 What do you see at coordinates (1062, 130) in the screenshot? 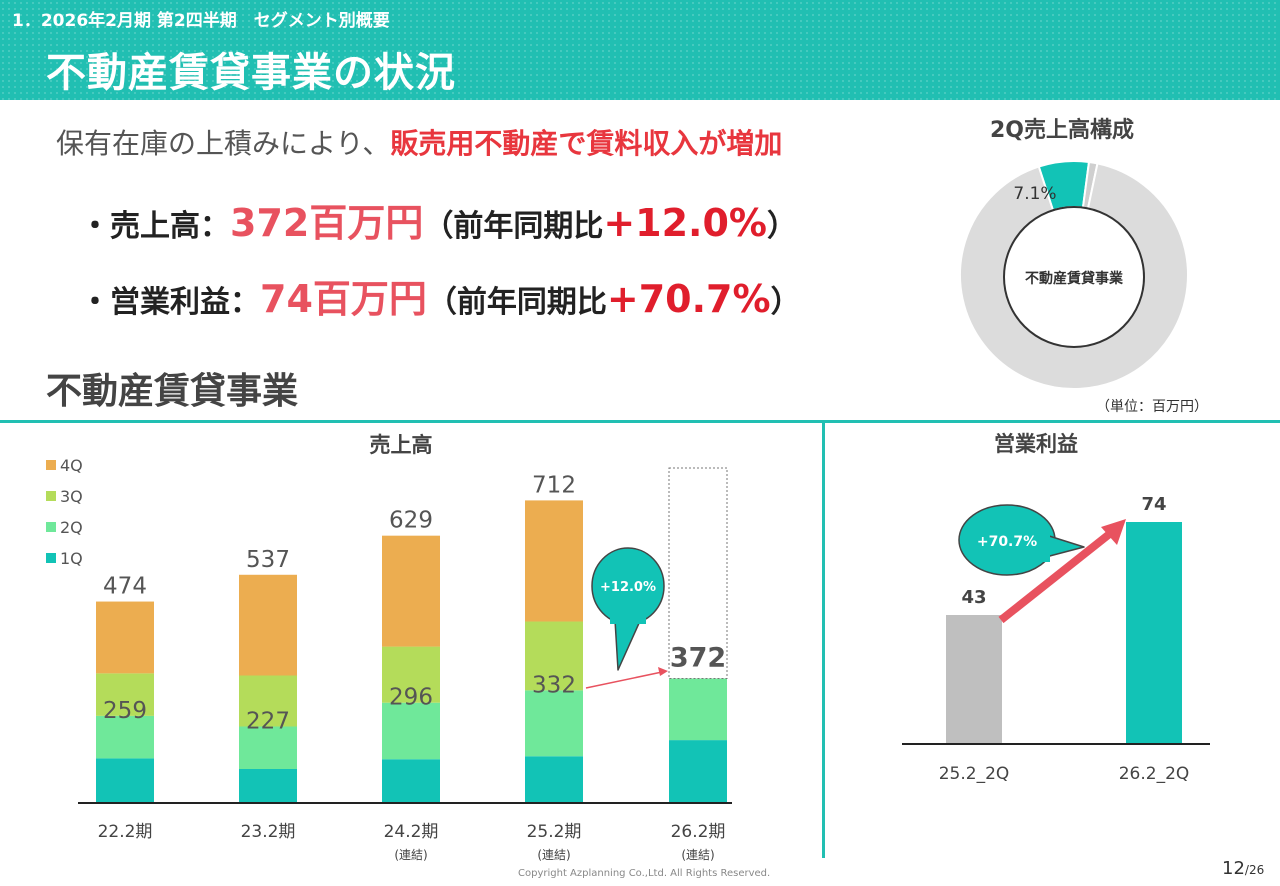
I see `donut-title: 2Q売上高構成` at bounding box center [1062, 130].